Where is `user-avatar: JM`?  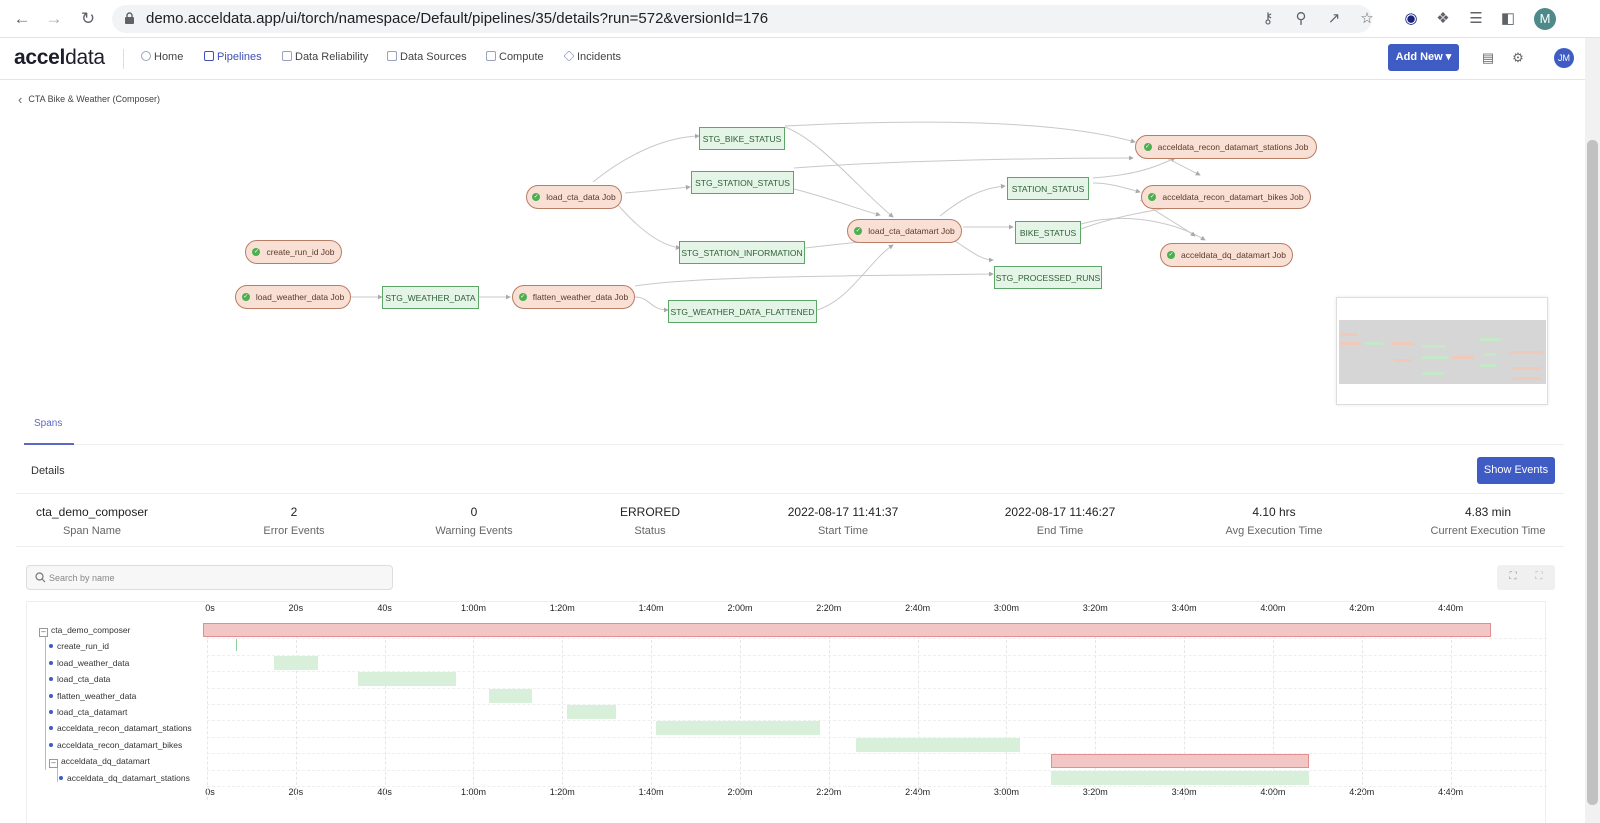
user-avatar: JM is located at coordinates (1564, 58).